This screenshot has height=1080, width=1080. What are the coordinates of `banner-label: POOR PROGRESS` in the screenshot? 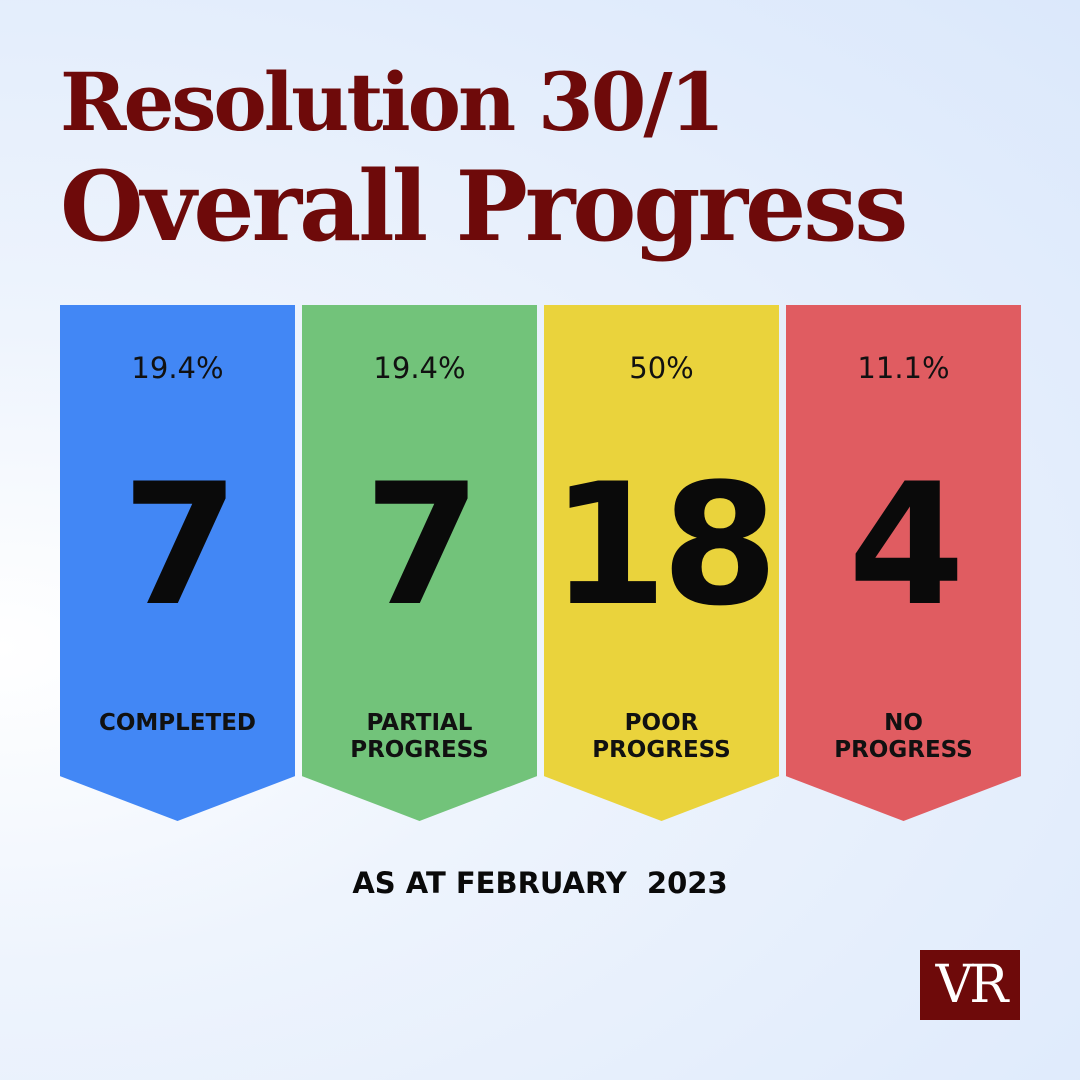 It's located at (661, 736).